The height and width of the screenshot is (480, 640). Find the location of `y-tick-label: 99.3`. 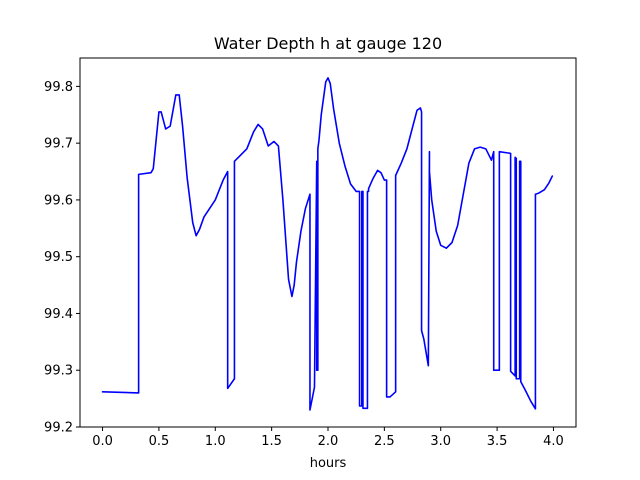

y-tick-label: 99.3 is located at coordinates (58, 371).